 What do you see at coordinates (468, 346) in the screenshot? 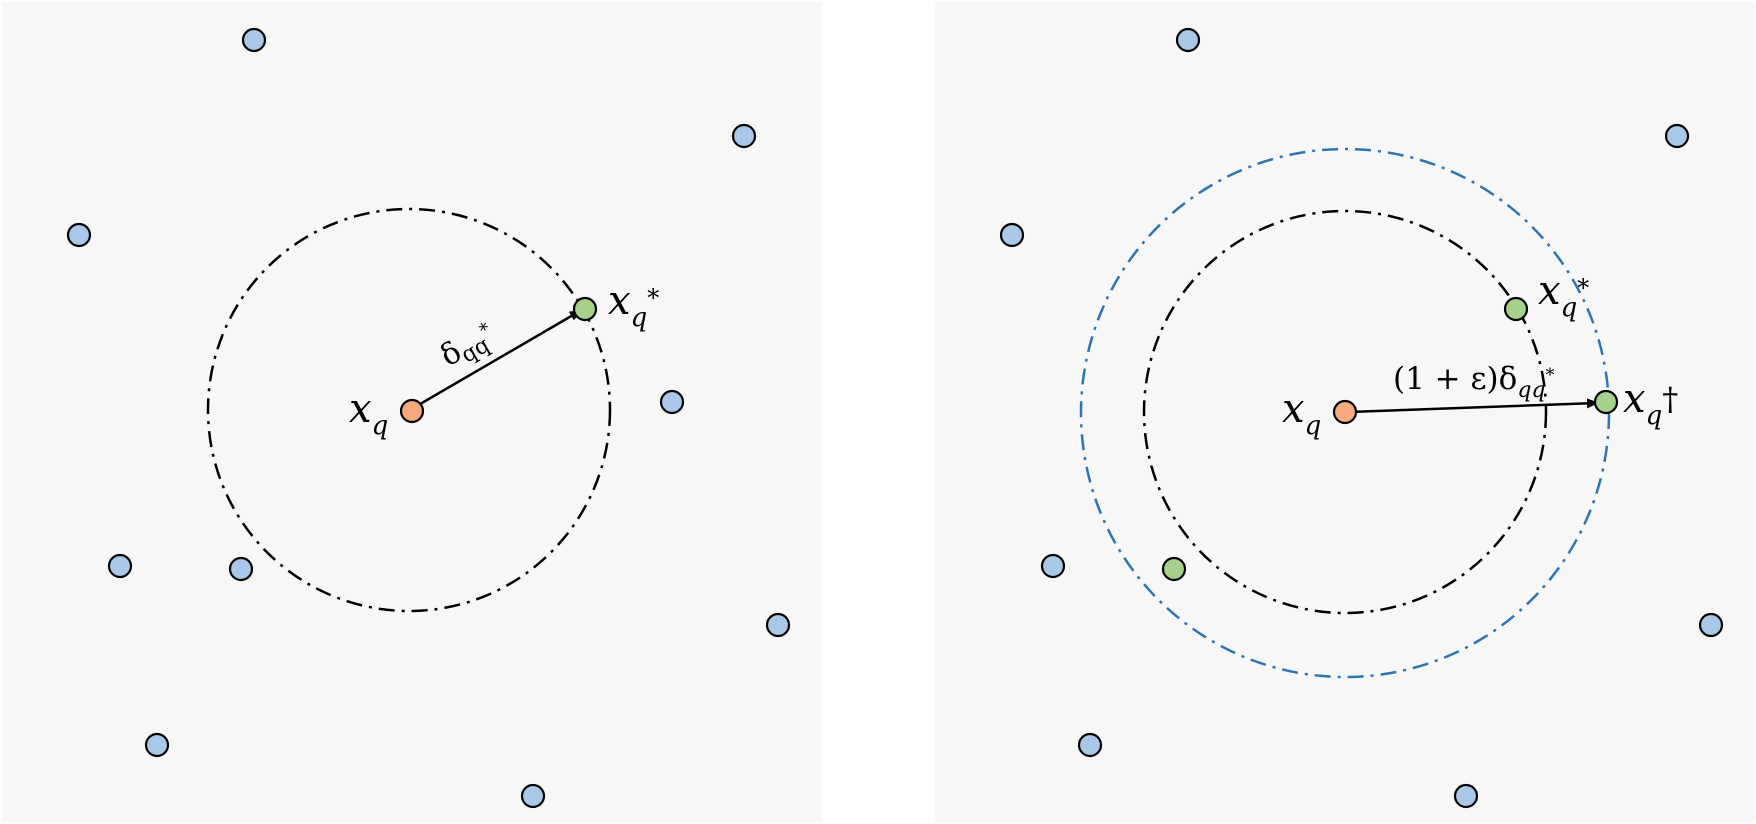
I see `distance-label: δqq*` at bounding box center [468, 346].